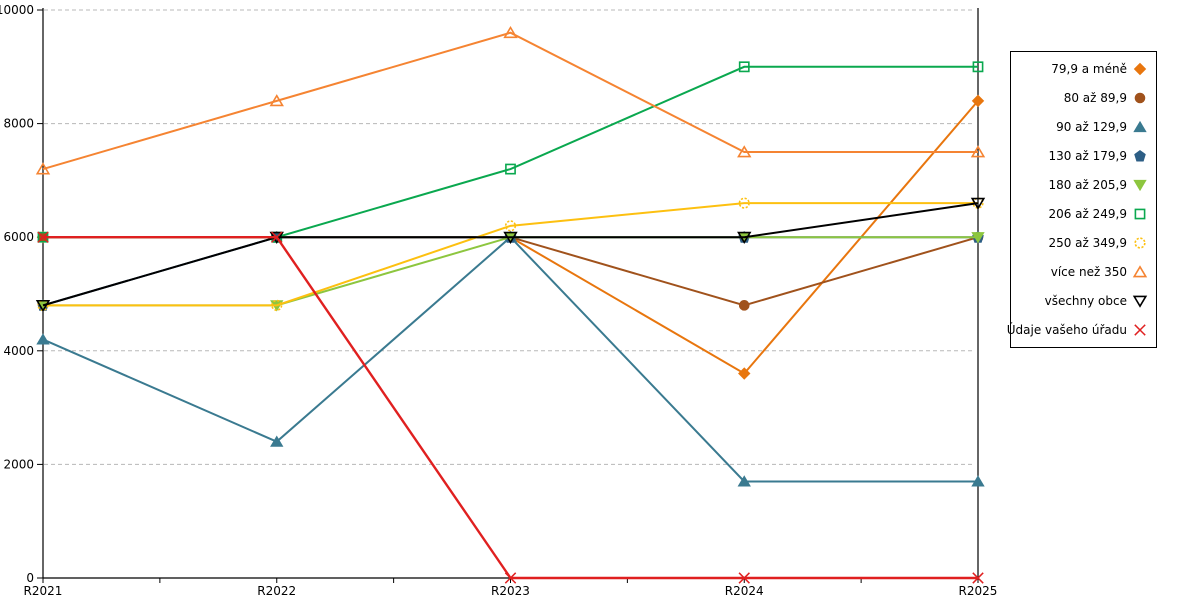 Image resolution: width=1200 pixels, height=600 pixels. Describe the element at coordinates (744, 591) in the screenshot. I see `x-tick-label: R2024` at that location.